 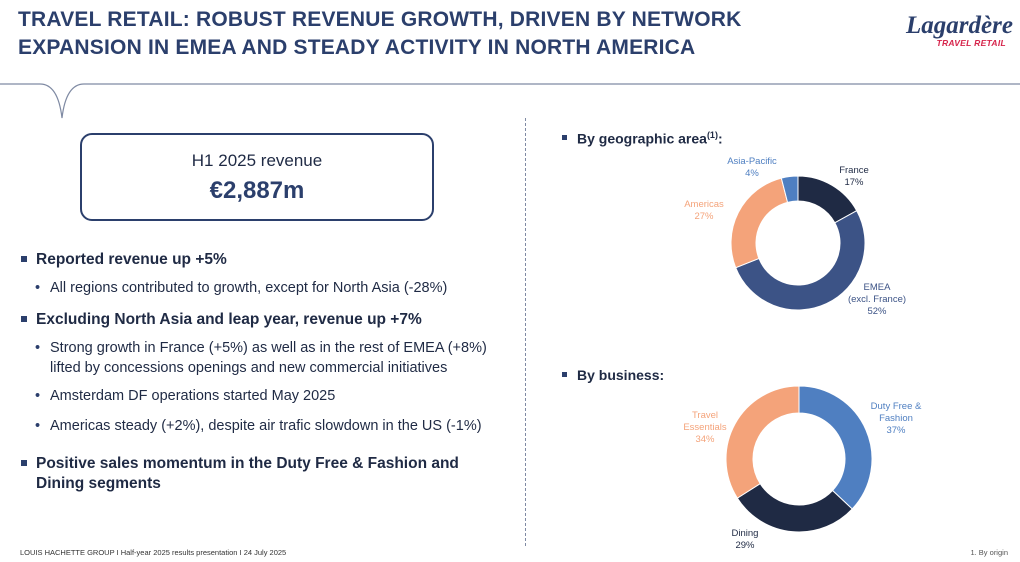 What do you see at coordinates (621, 375) in the screenshot?
I see `business-title-text: By business:` at bounding box center [621, 375].